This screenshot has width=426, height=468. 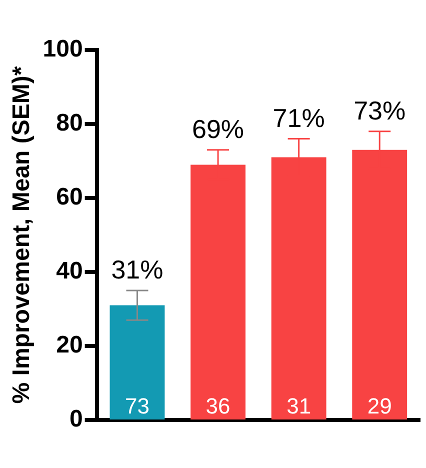 I want to click on data-label: 69%, so click(x=218, y=129).